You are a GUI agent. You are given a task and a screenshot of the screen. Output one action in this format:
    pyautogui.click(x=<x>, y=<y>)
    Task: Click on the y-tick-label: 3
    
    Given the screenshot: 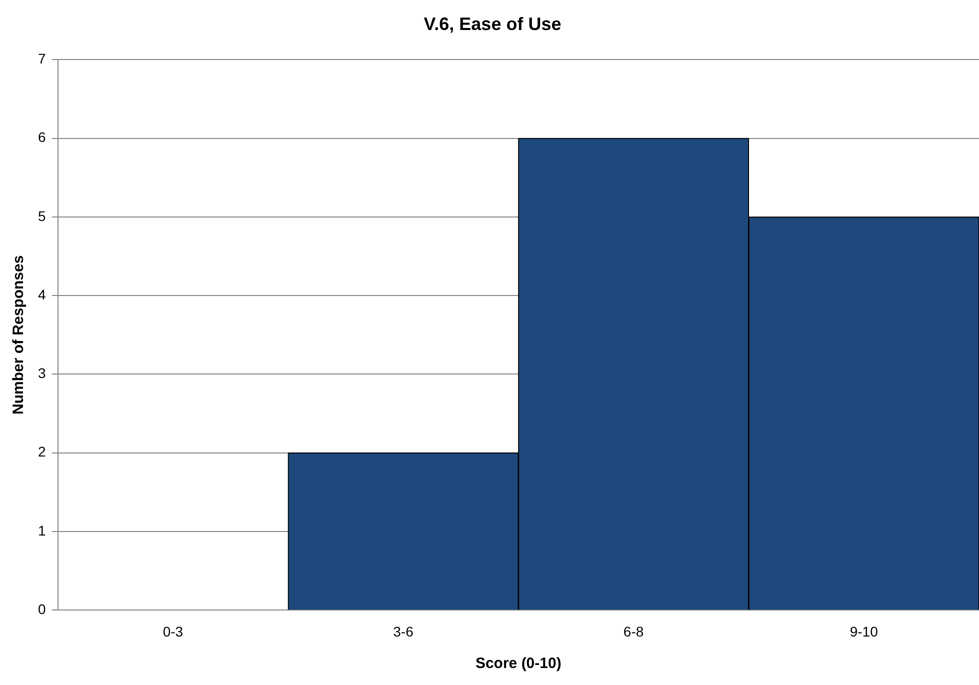 What is the action you would take?
    pyautogui.click(x=42, y=373)
    